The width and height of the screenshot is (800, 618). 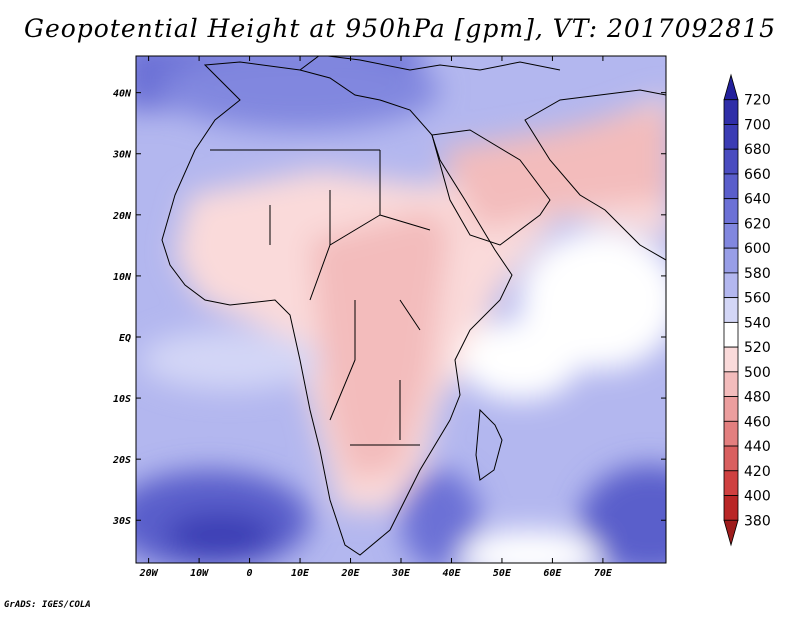 I want to click on colorbar-label: 460, so click(x=757, y=422).